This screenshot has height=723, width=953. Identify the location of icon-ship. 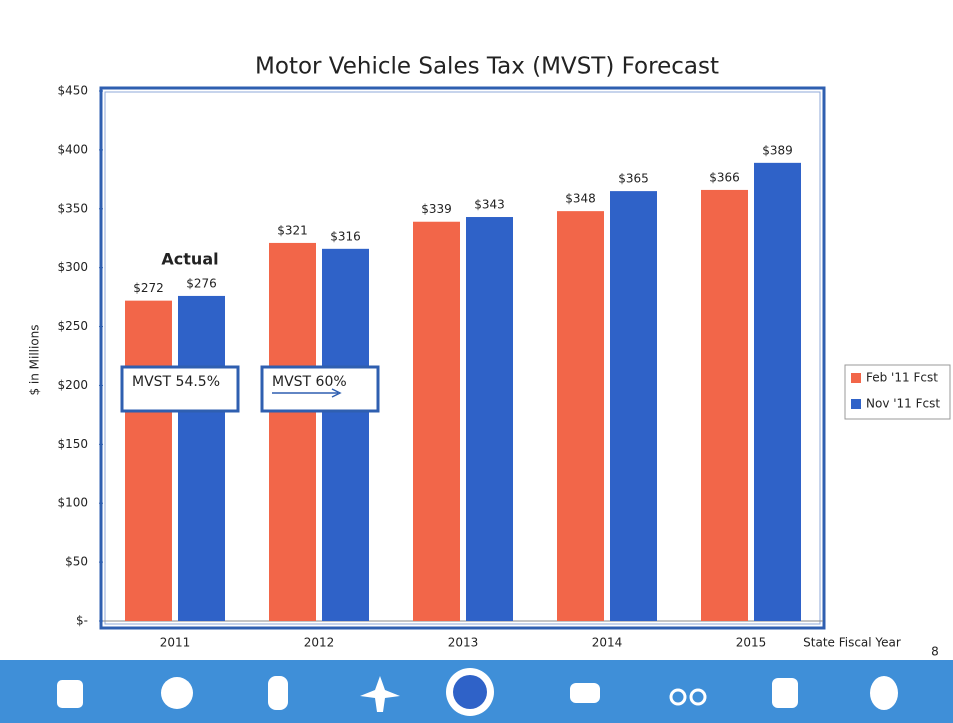
(177, 693).